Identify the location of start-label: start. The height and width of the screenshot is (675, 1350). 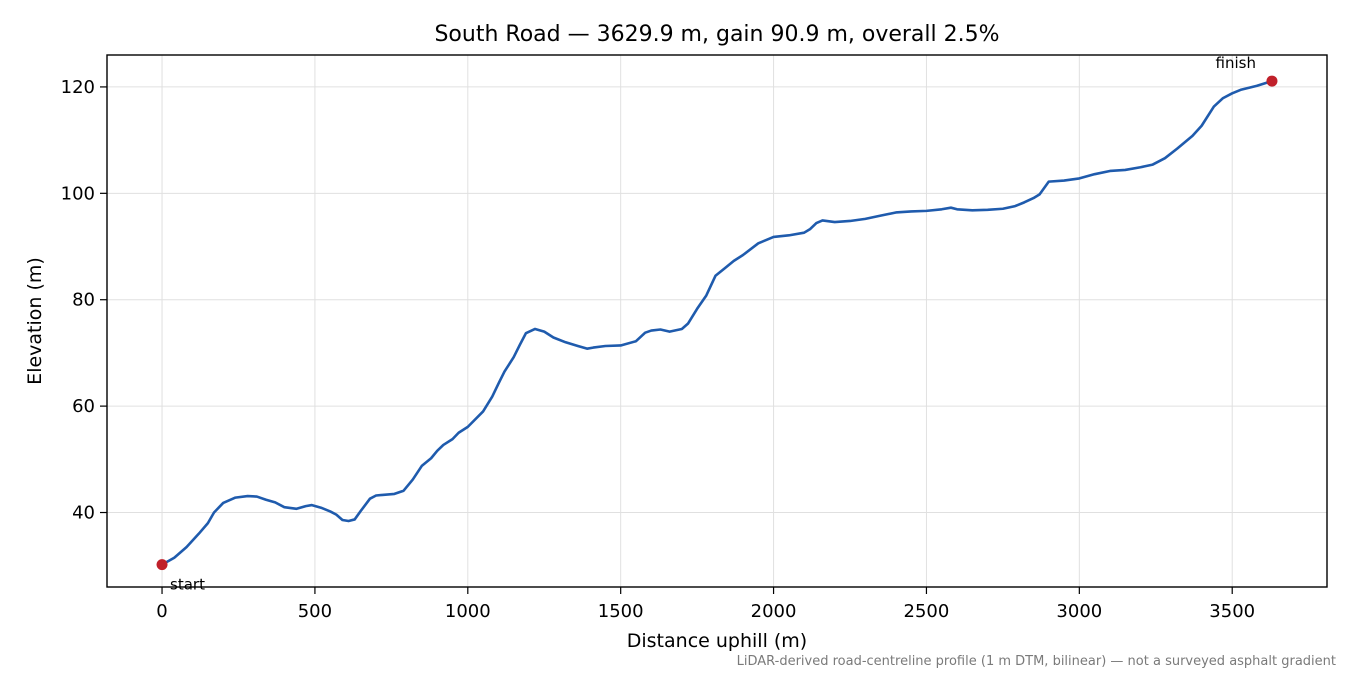
(187, 585).